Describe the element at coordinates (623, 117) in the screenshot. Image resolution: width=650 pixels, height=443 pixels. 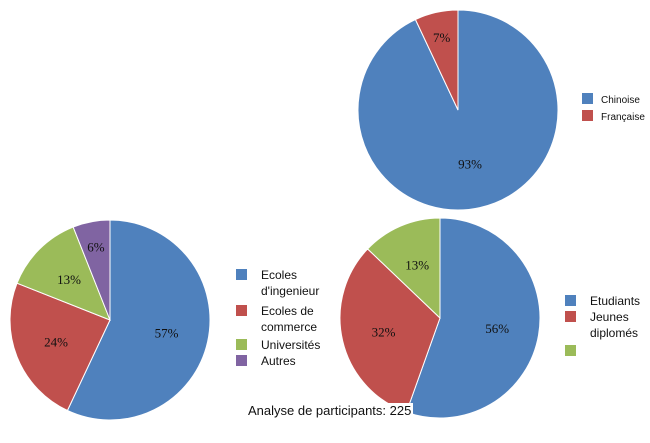
I see `legend-label: Française` at that location.